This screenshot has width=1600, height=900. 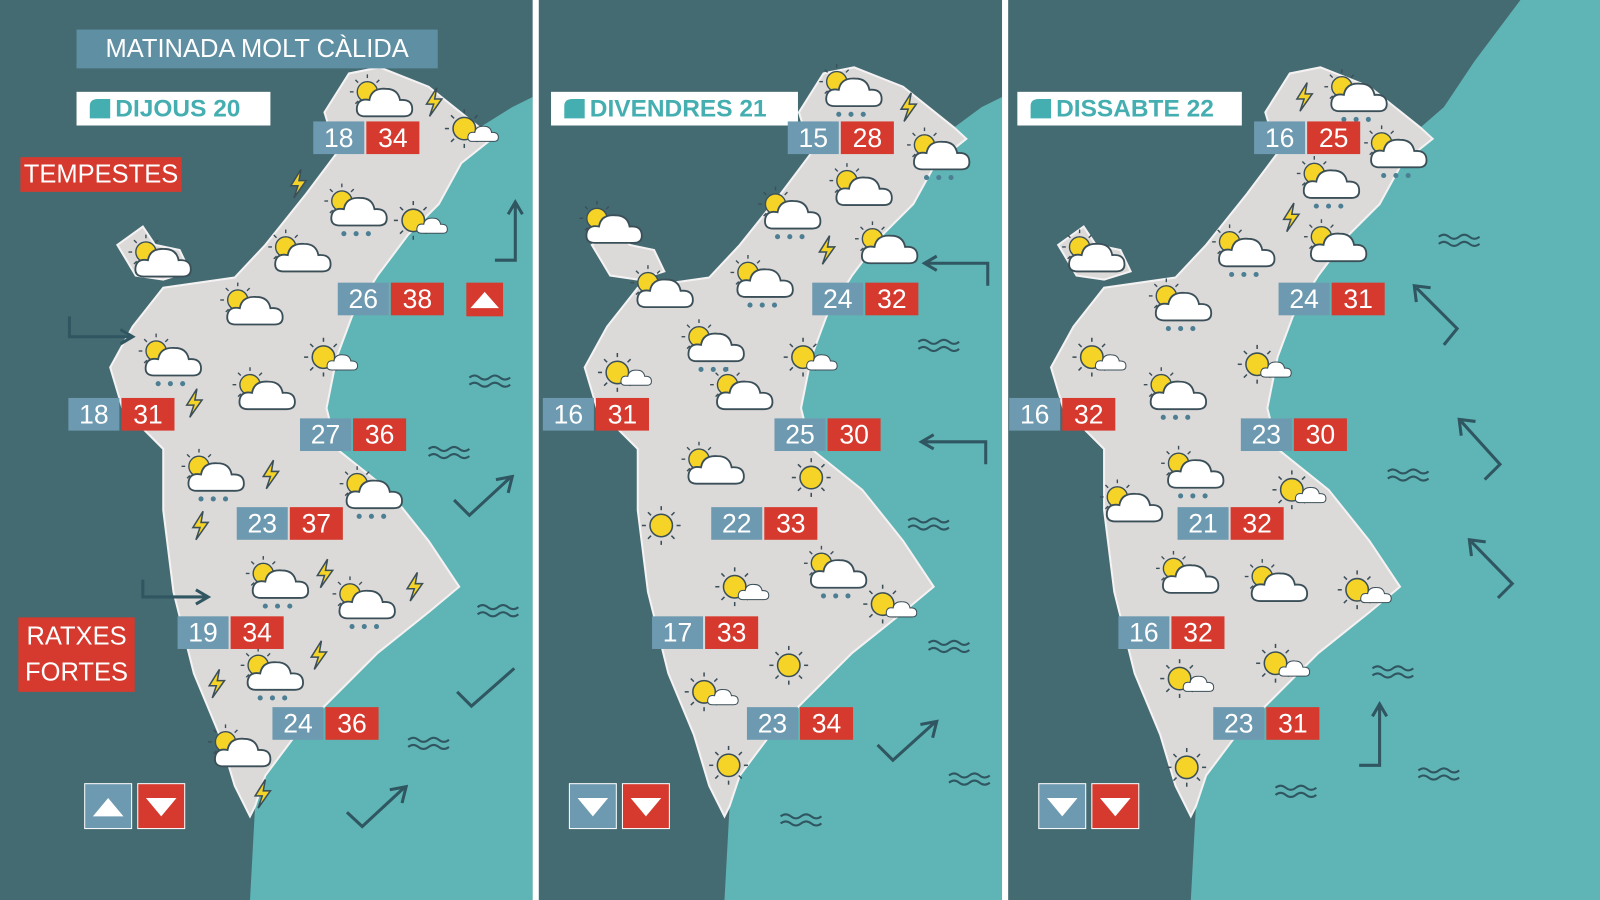 I want to click on max-temp: 36, so click(x=352, y=723).